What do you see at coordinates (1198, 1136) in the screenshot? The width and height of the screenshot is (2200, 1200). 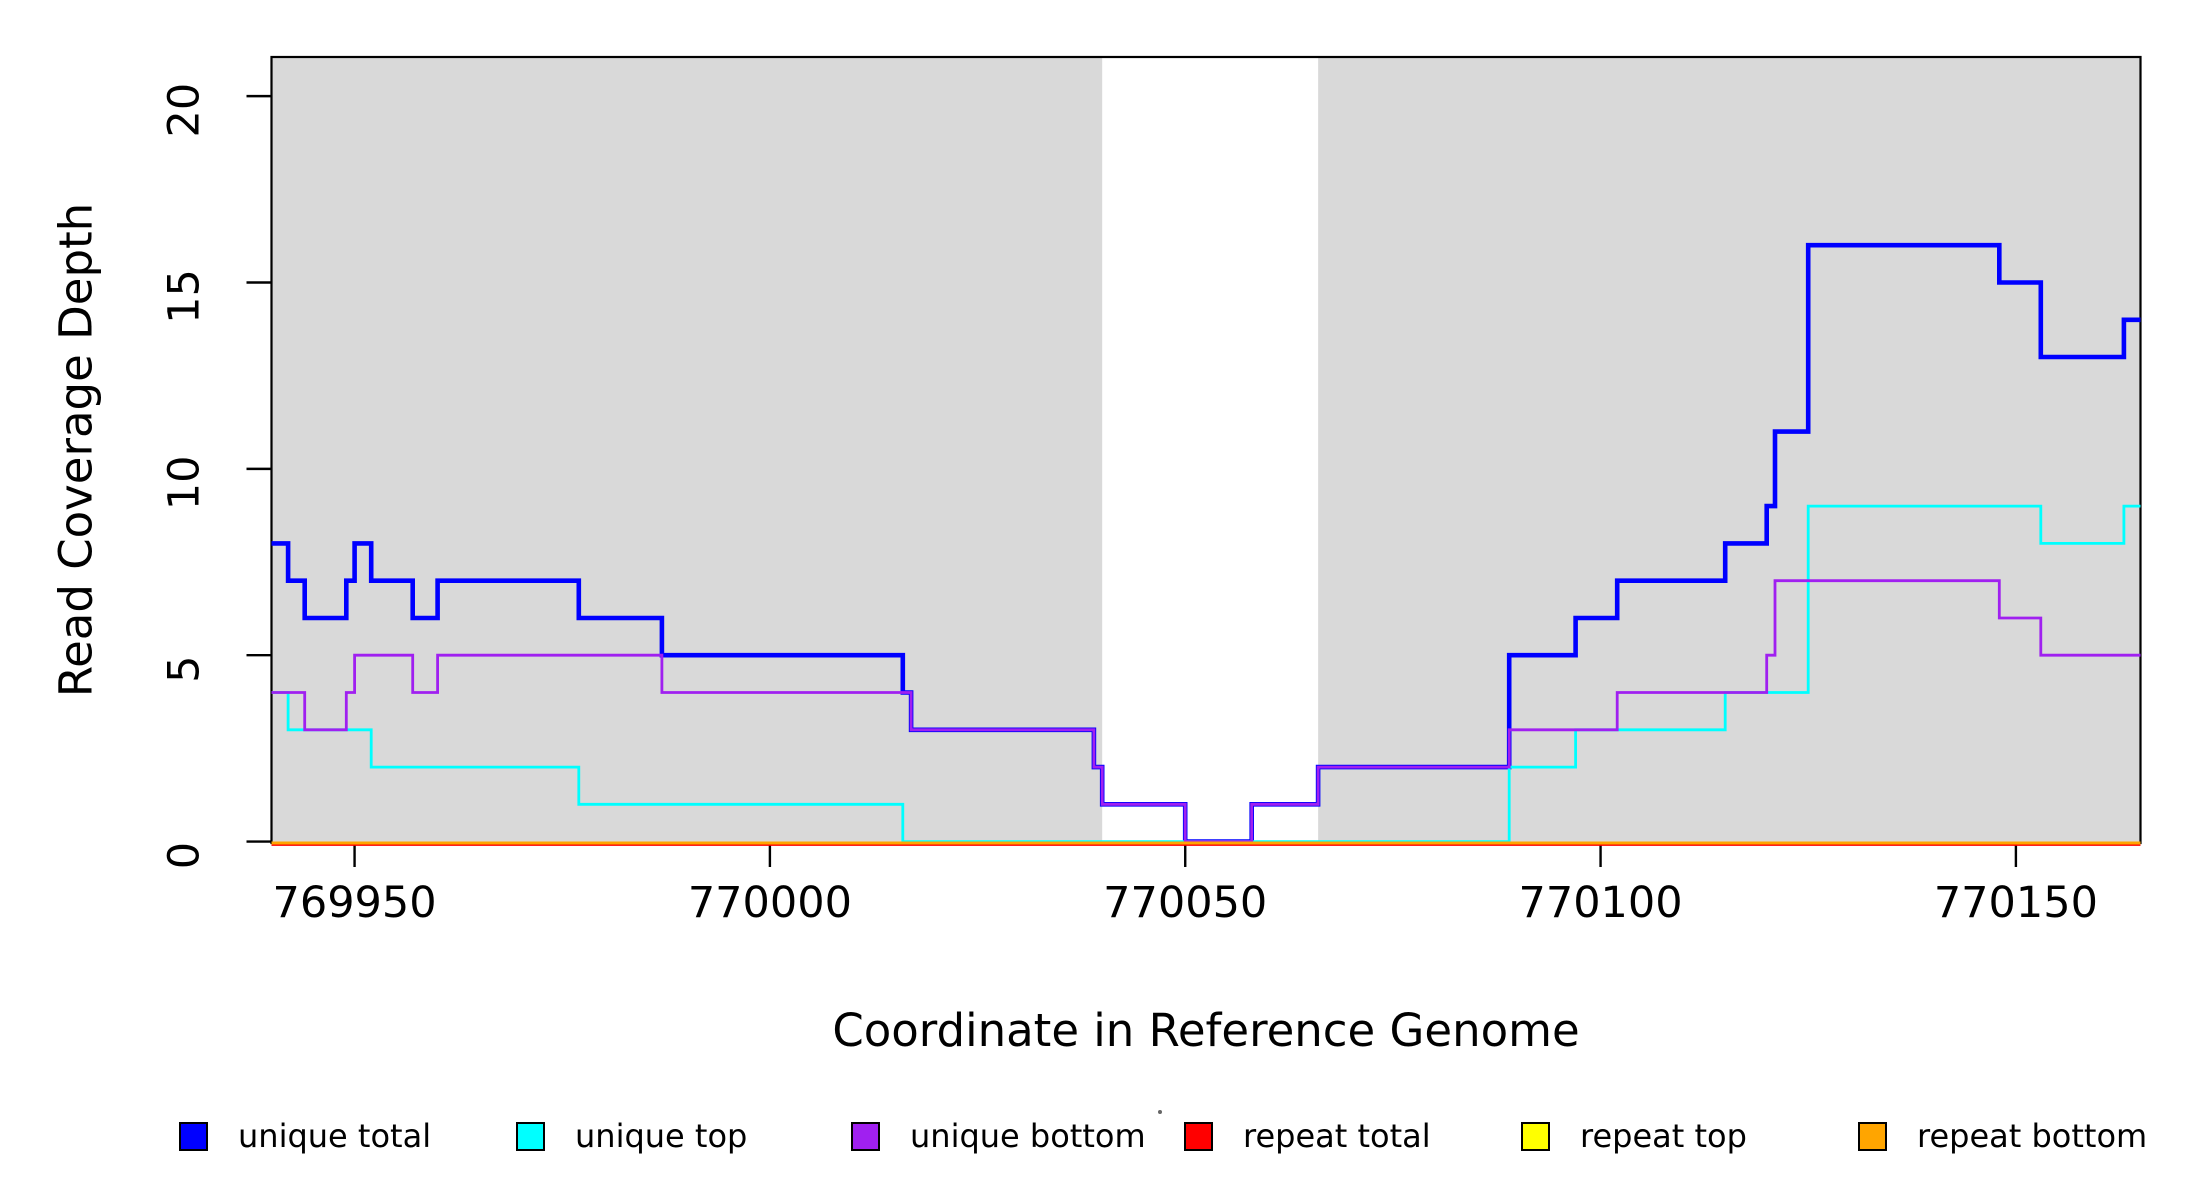 I see `legend-swatch-repeat-total` at bounding box center [1198, 1136].